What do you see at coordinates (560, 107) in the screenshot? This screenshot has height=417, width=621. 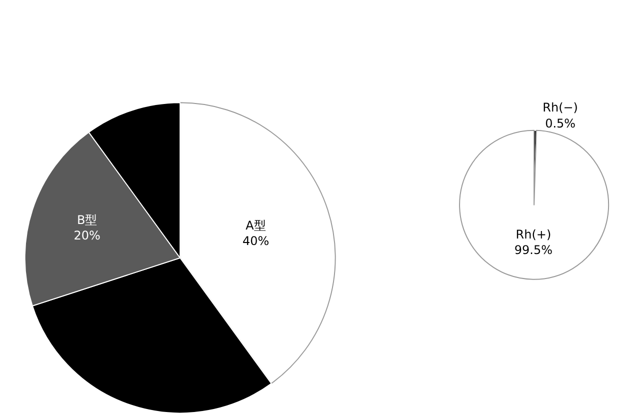 I see `slice-label: Rh(−)` at bounding box center [560, 107].